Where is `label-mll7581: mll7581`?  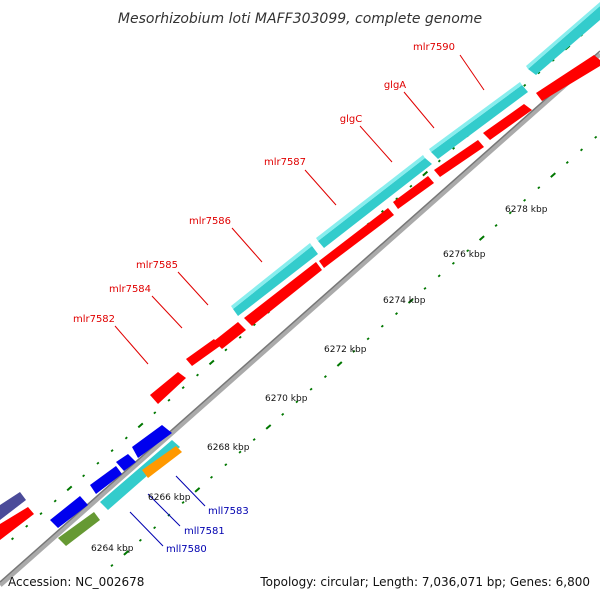 label-mll7581: mll7581 is located at coordinates (204, 531).